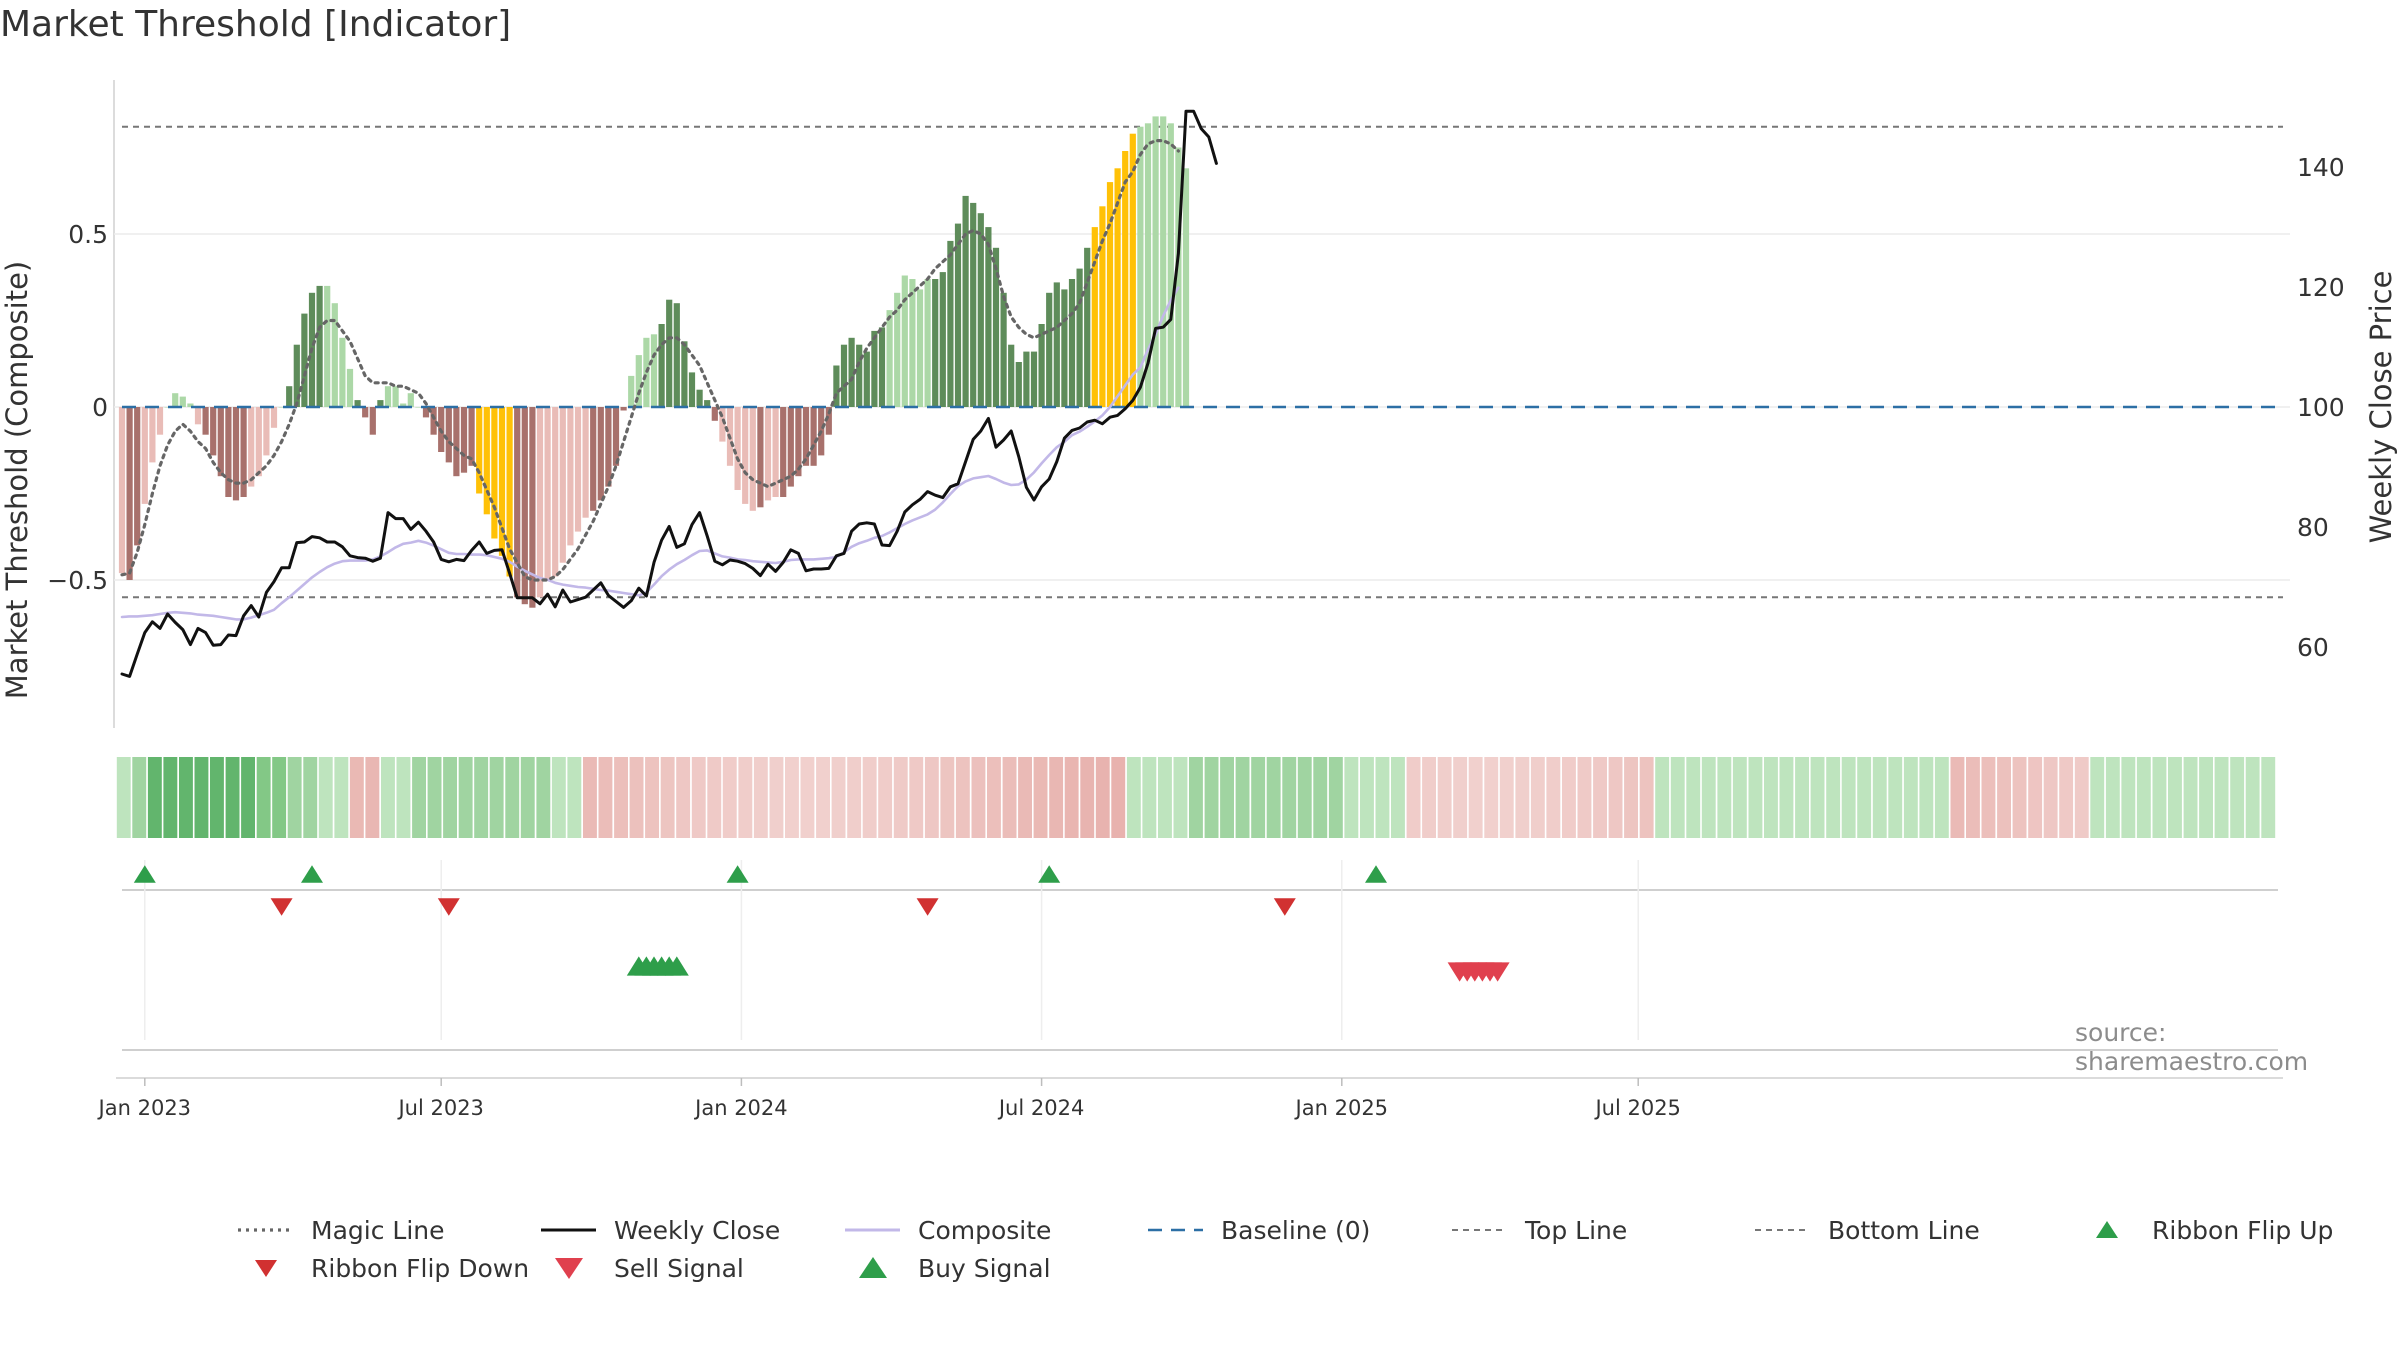  What do you see at coordinates (2192, 1047) in the screenshot?
I see `source-credit: source: sharemaestro.com` at bounding box center [2192, 1047].